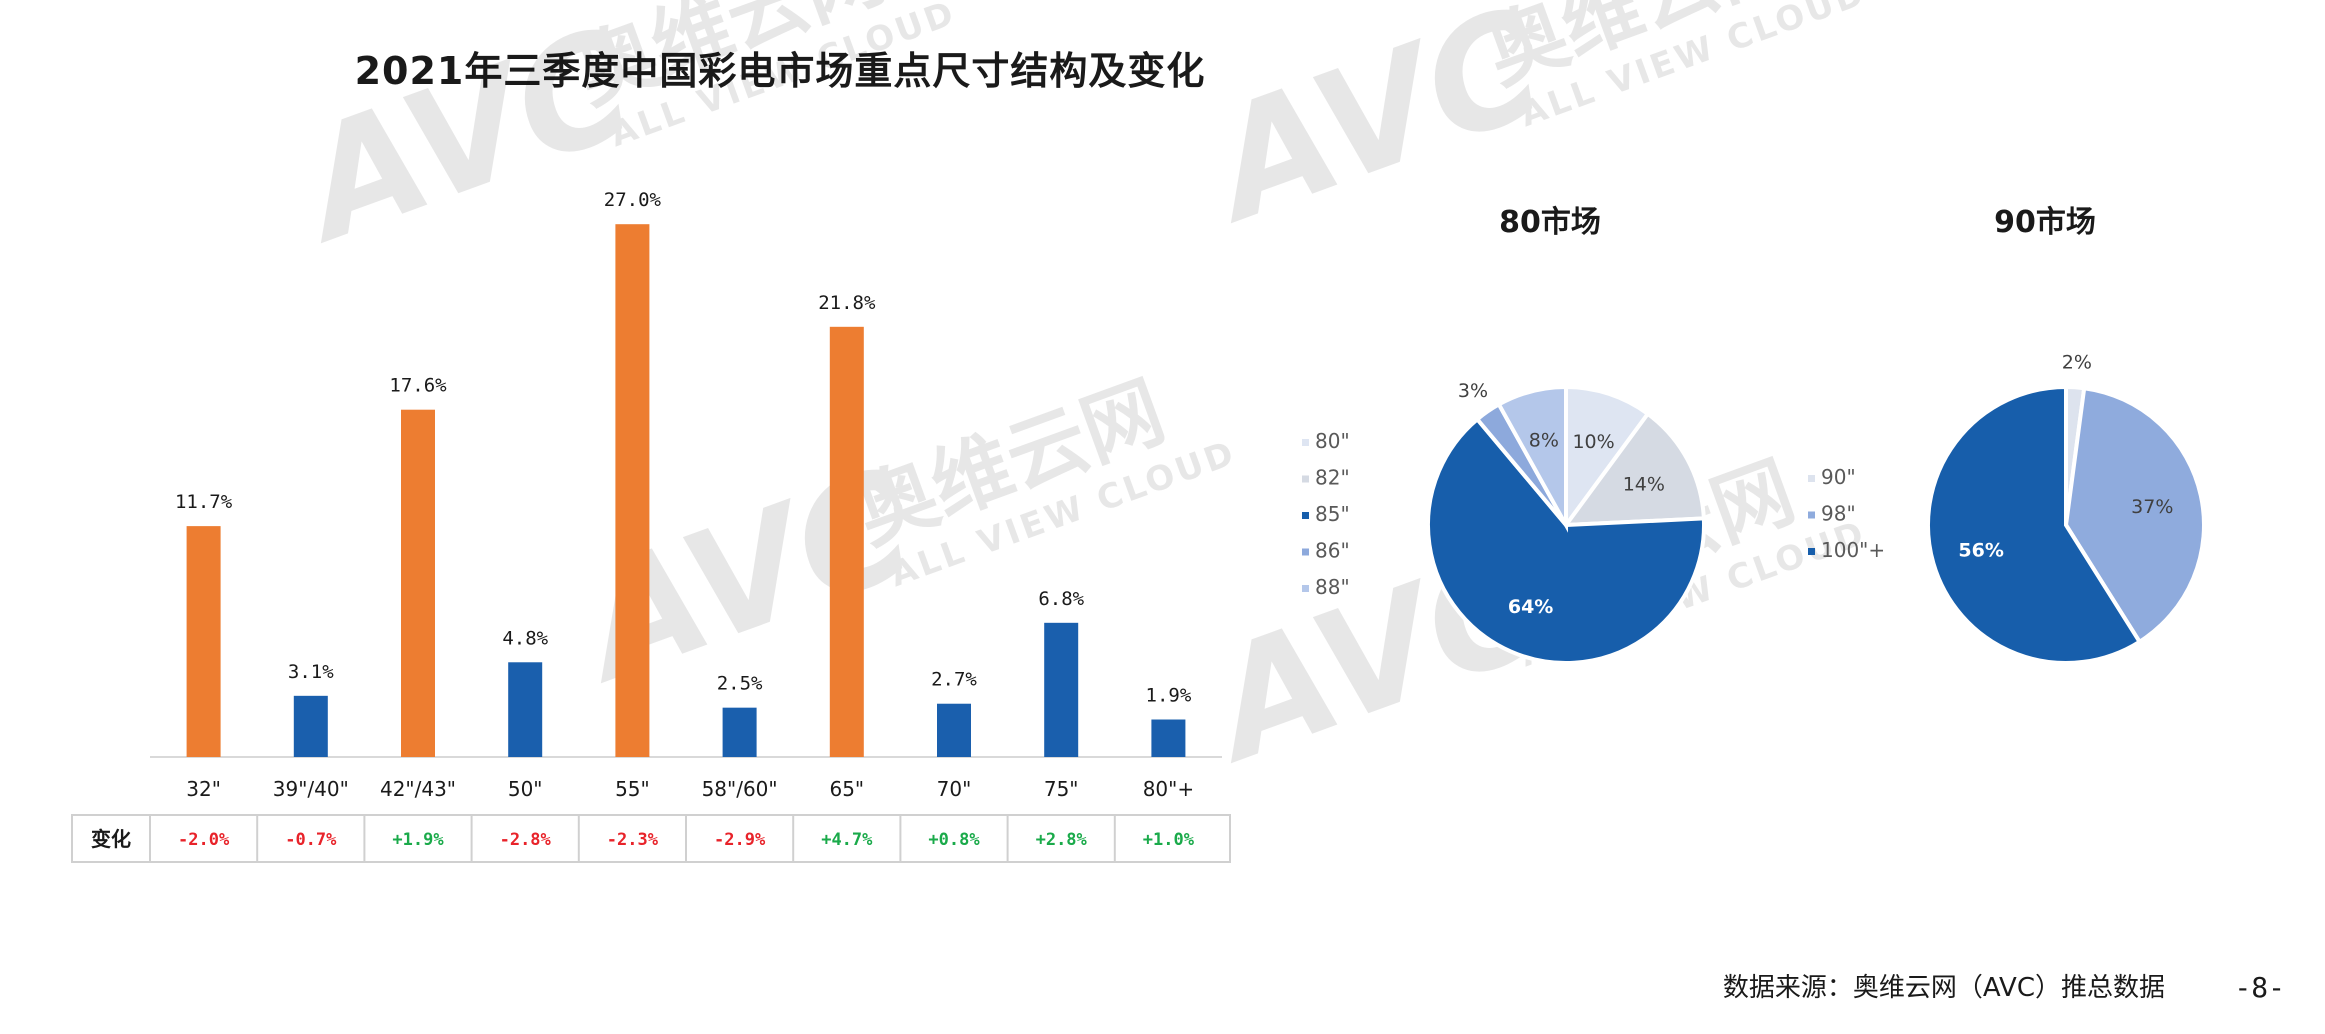  I want to click on x-tick-label: 80"+, so click(1168, 789).